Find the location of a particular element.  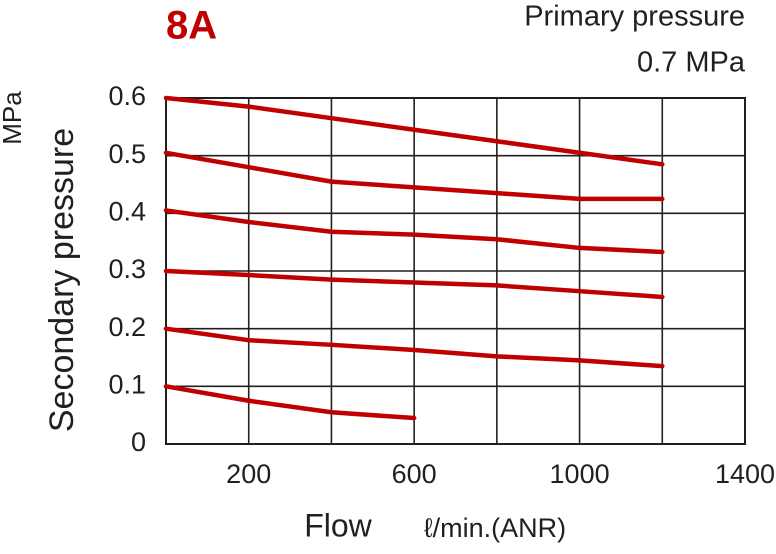

y-tick-label: 0.2 is located at coordinates (127, 327).